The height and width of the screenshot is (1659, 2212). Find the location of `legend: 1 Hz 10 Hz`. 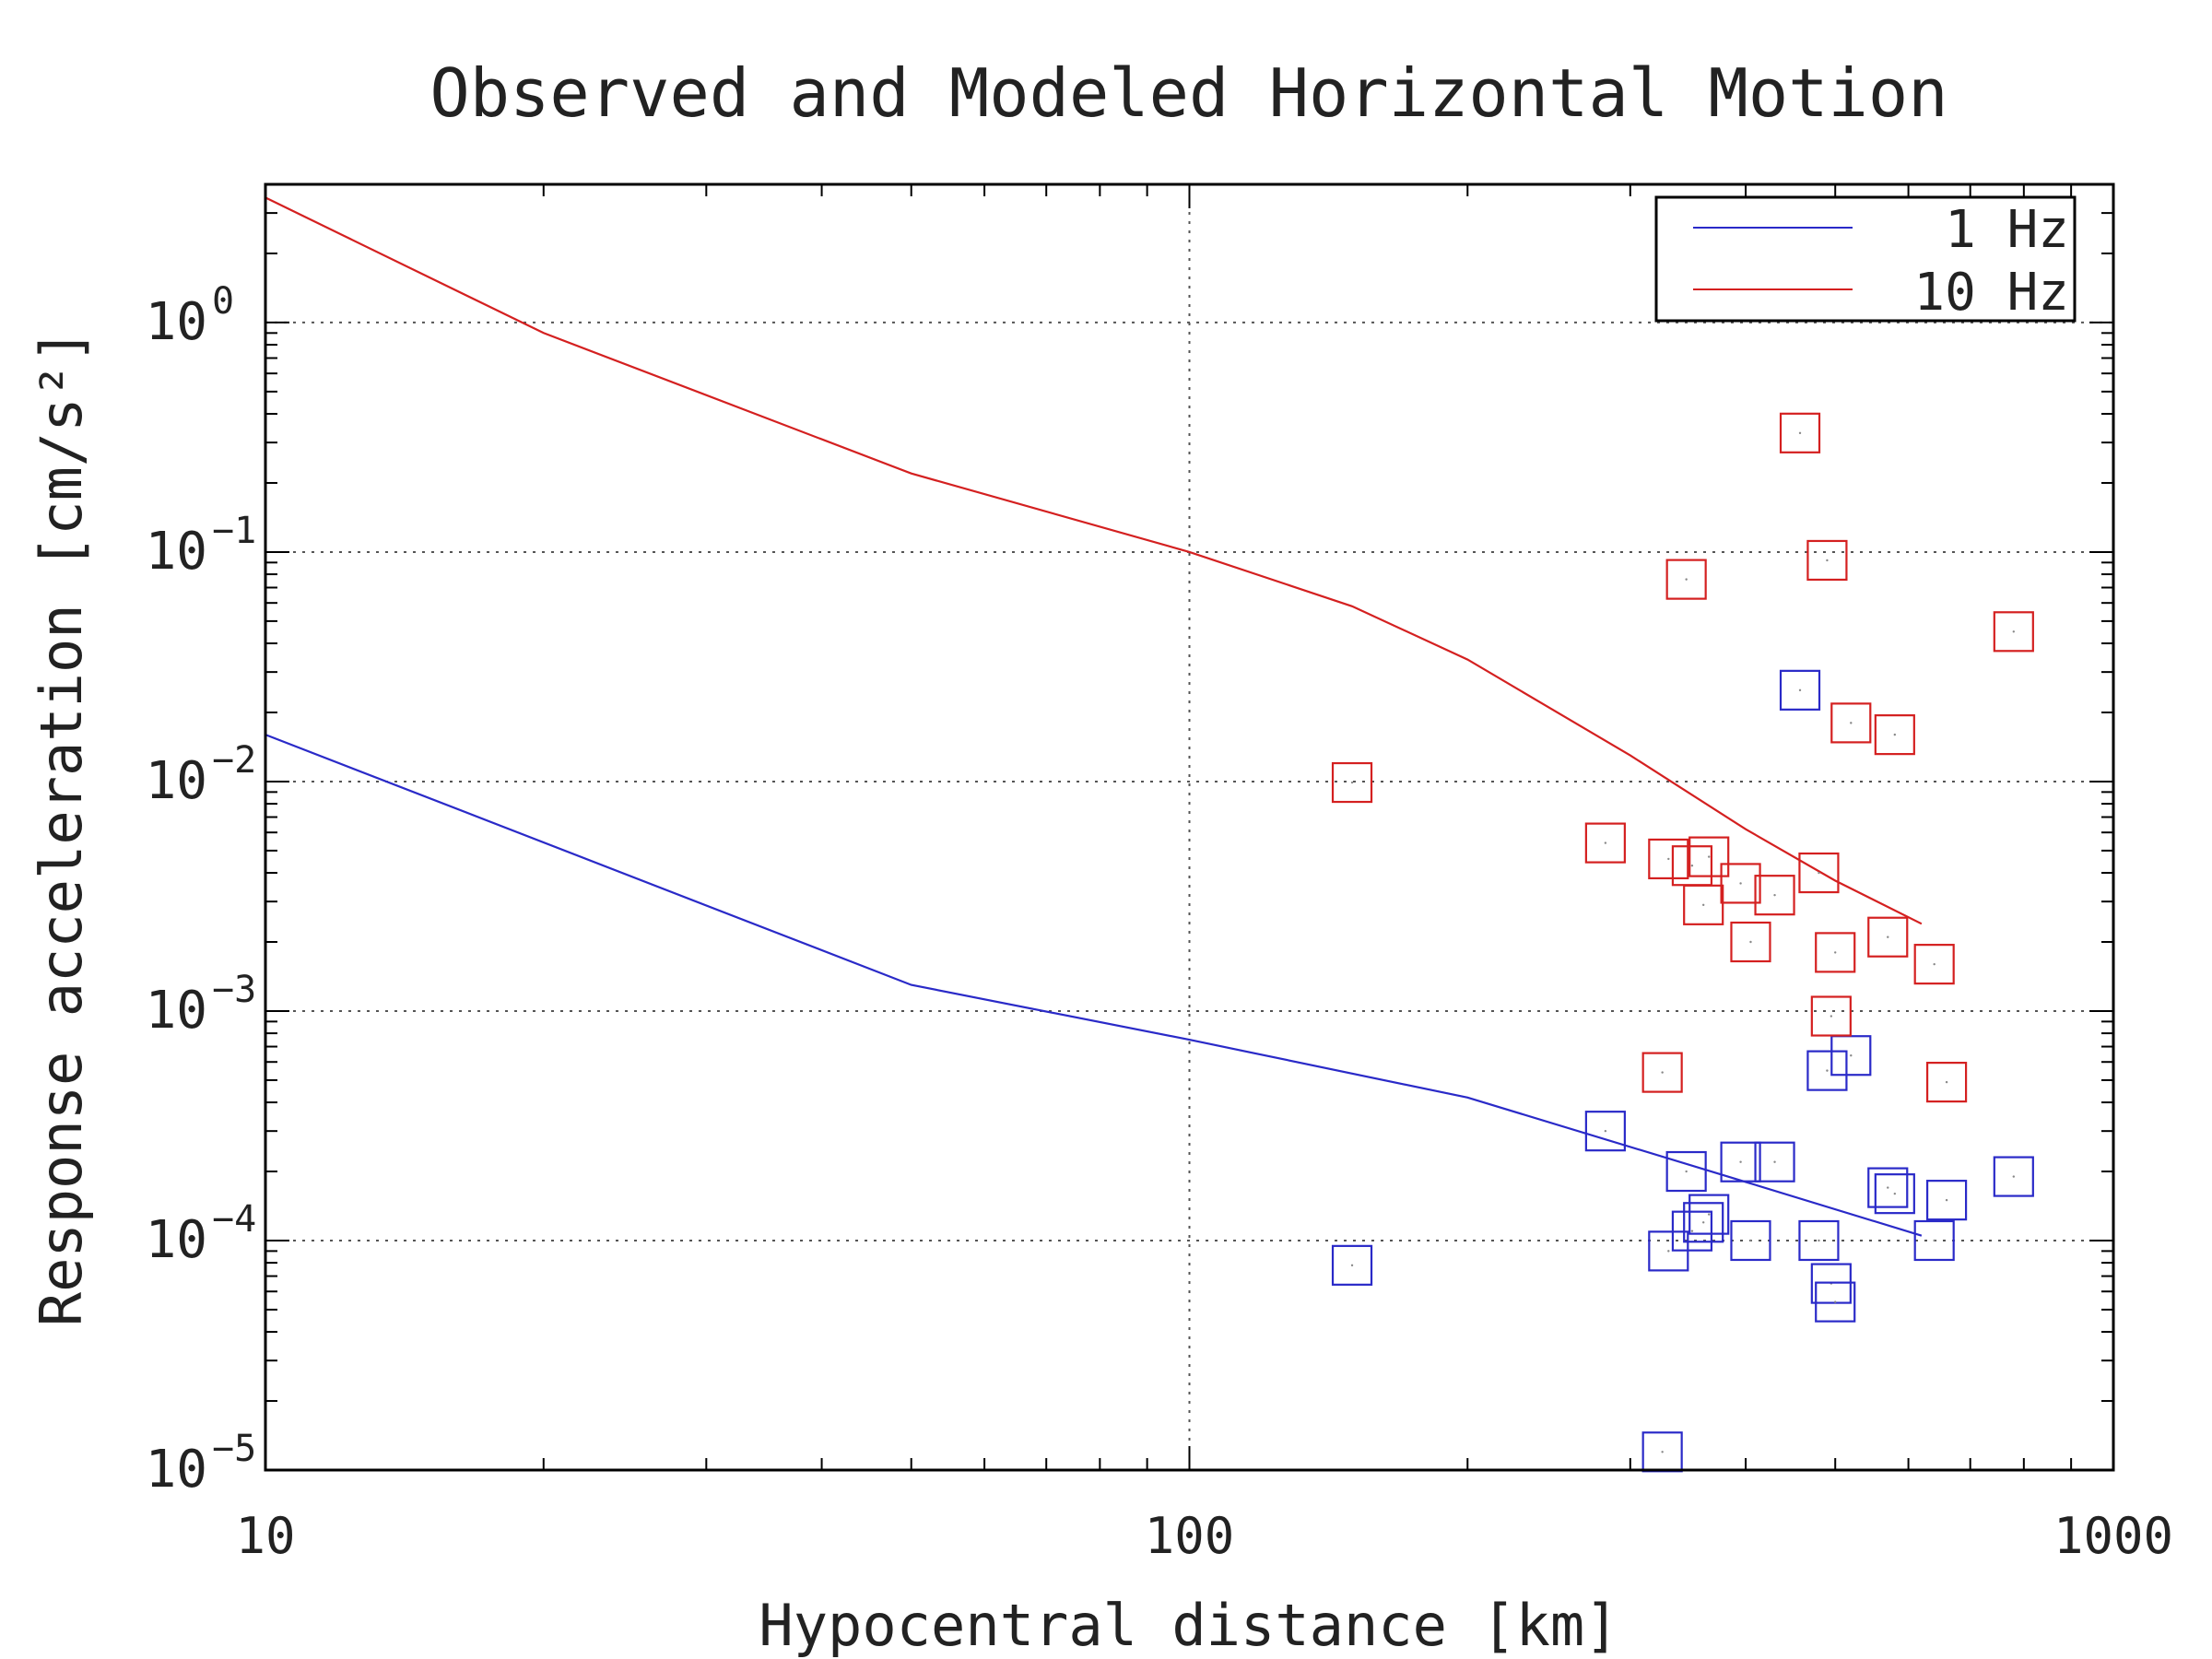

legend: 1 Hz 10 Hz is located at coordinates (1865, 259).